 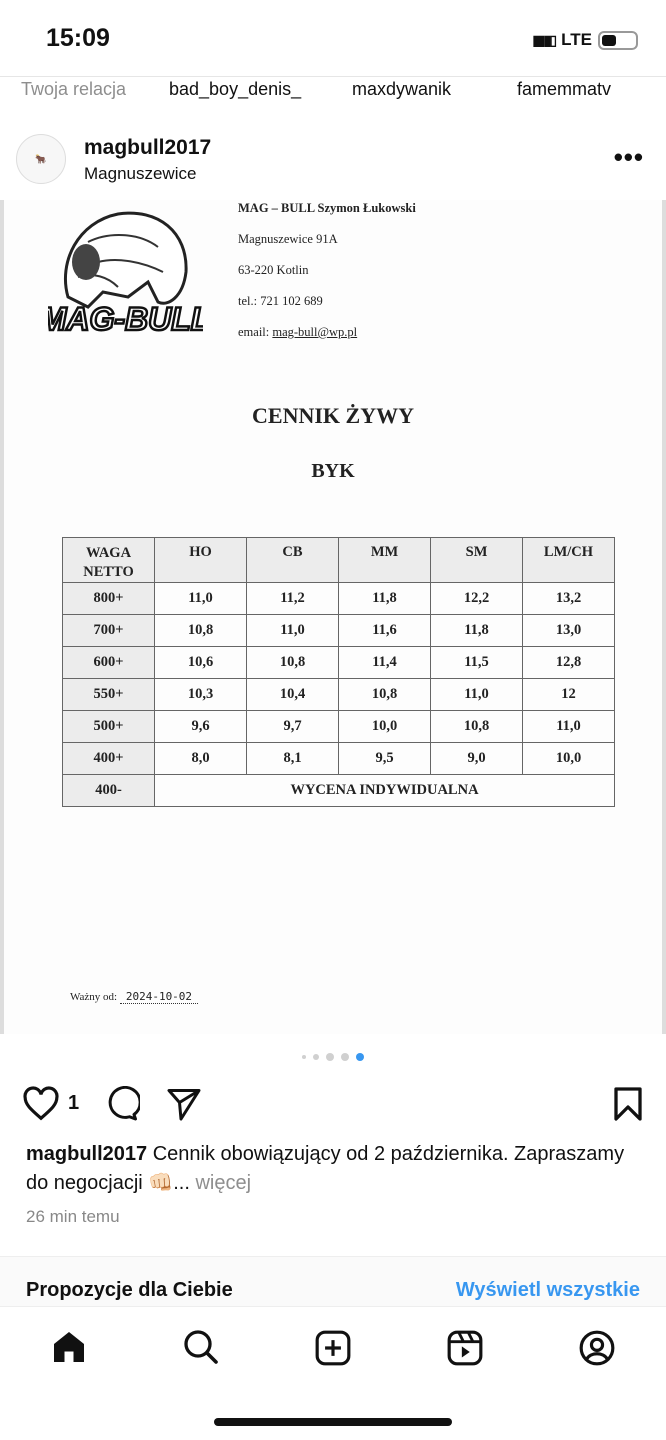 What do you see at coordinates (597, 1348) in the screenshot?
I see `profile-icon` at bounding box center [597, 1348].